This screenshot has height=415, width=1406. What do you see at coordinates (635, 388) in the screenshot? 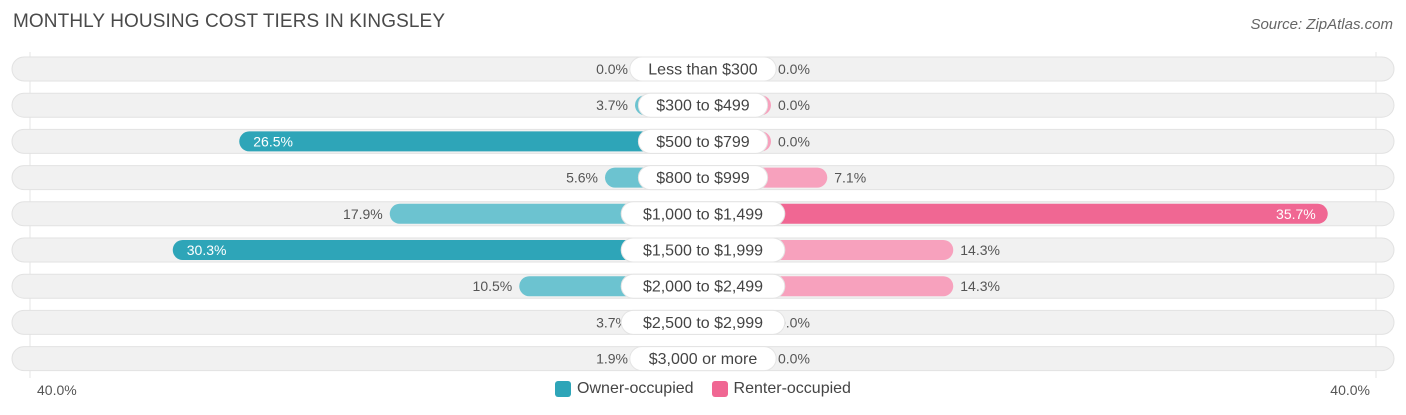
I see `legend-label-owner: Owner-occupied` at bounding box center [635, 388].